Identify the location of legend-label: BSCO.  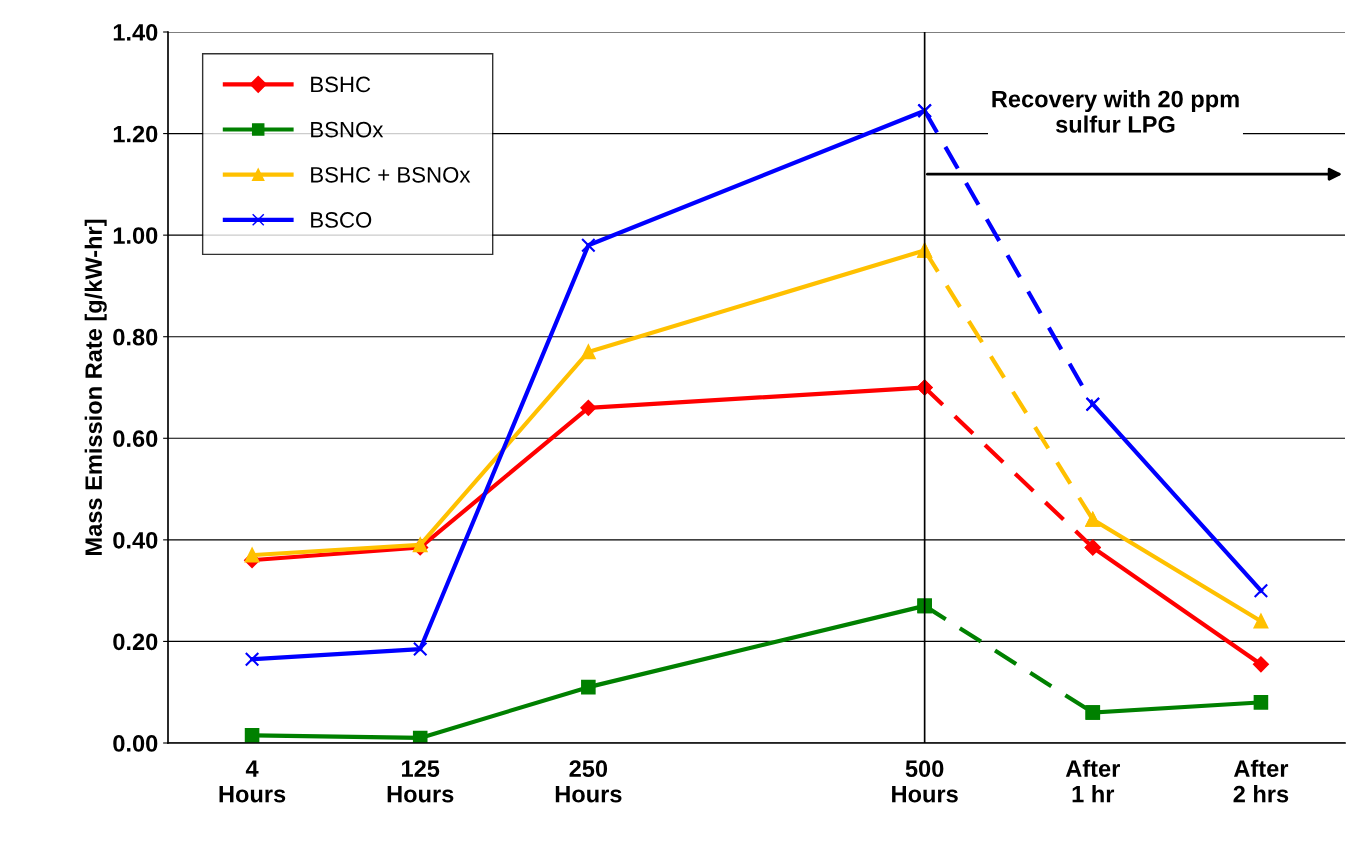
(341, 220).